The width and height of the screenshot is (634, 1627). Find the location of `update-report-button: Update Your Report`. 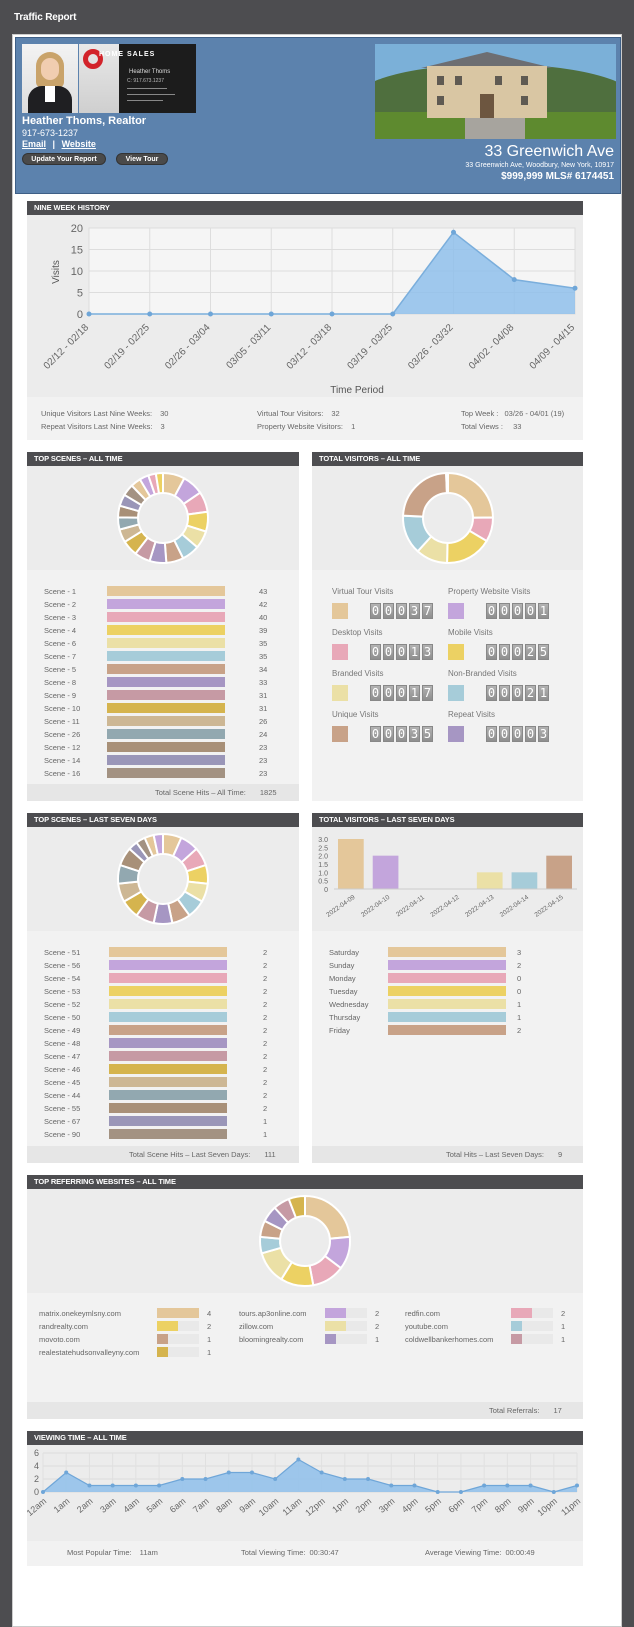

update-report-button: Update Your Report is located at coordinates (64, 159).